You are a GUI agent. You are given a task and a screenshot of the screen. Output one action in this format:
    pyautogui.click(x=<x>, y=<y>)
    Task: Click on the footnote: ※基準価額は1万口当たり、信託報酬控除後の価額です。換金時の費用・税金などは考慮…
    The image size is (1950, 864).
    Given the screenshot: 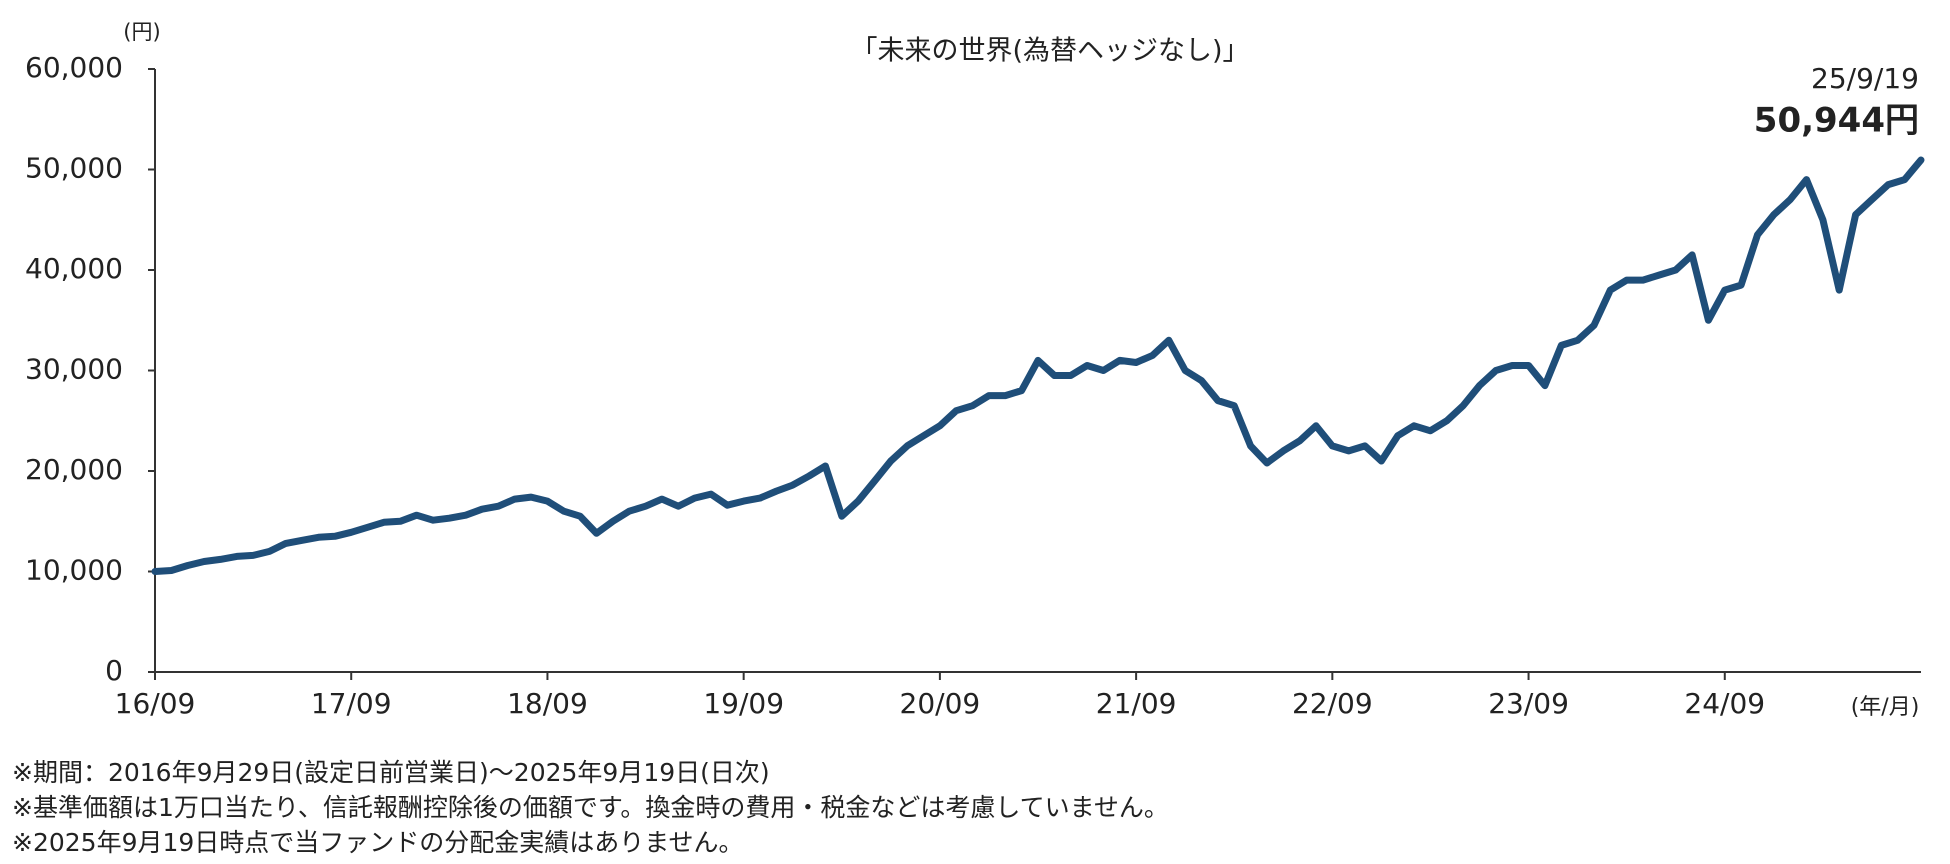 What is the action you would take?
    pyautogui.click(x=590, y=807)
    